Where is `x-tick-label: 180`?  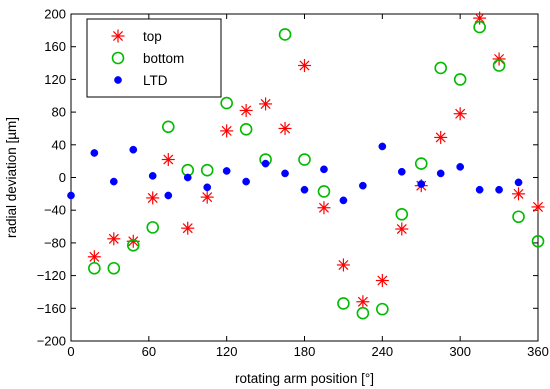 x-tick-label: 180 is located at coordinates (305, 351).